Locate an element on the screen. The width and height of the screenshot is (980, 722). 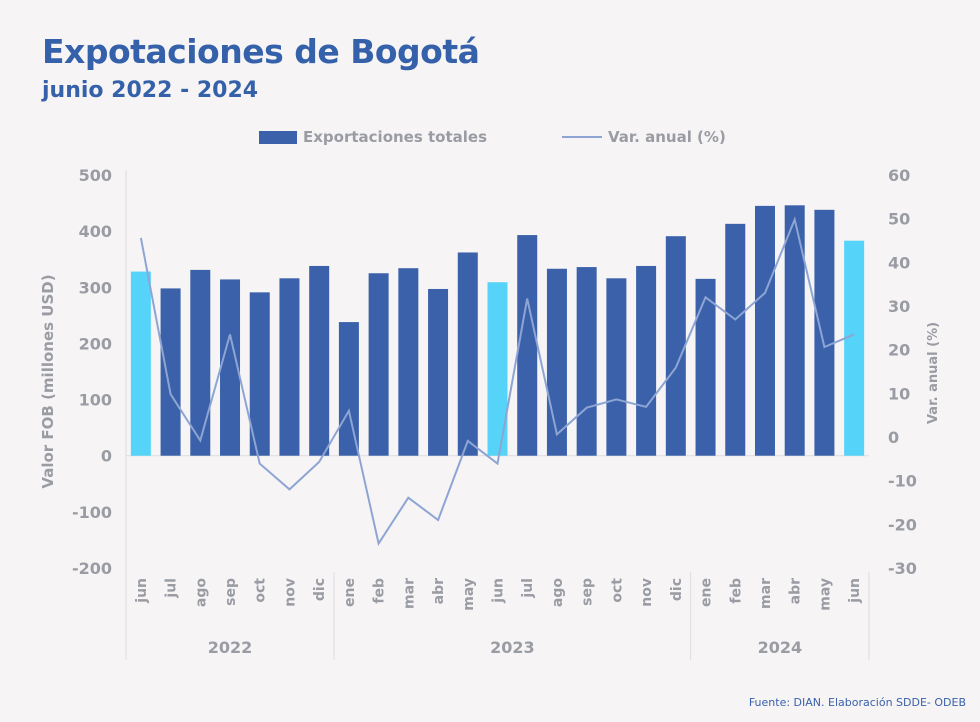
y-tick-label: 300 is located at coordinates (95, 287).